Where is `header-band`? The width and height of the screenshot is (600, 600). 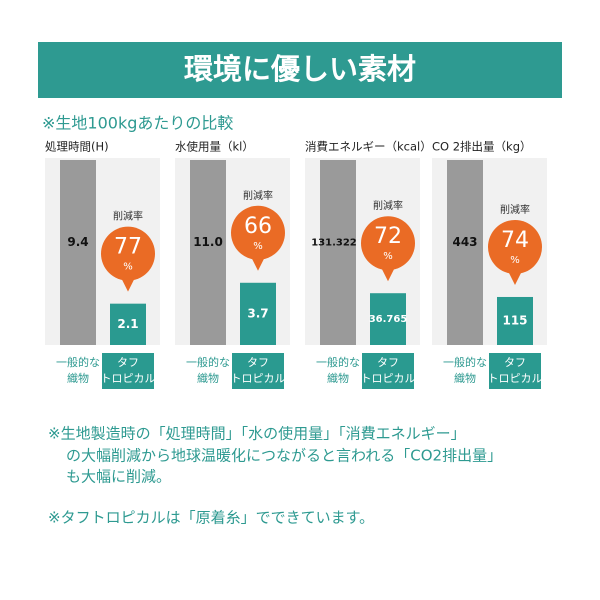 header-band is located at coordinates (300, 70).